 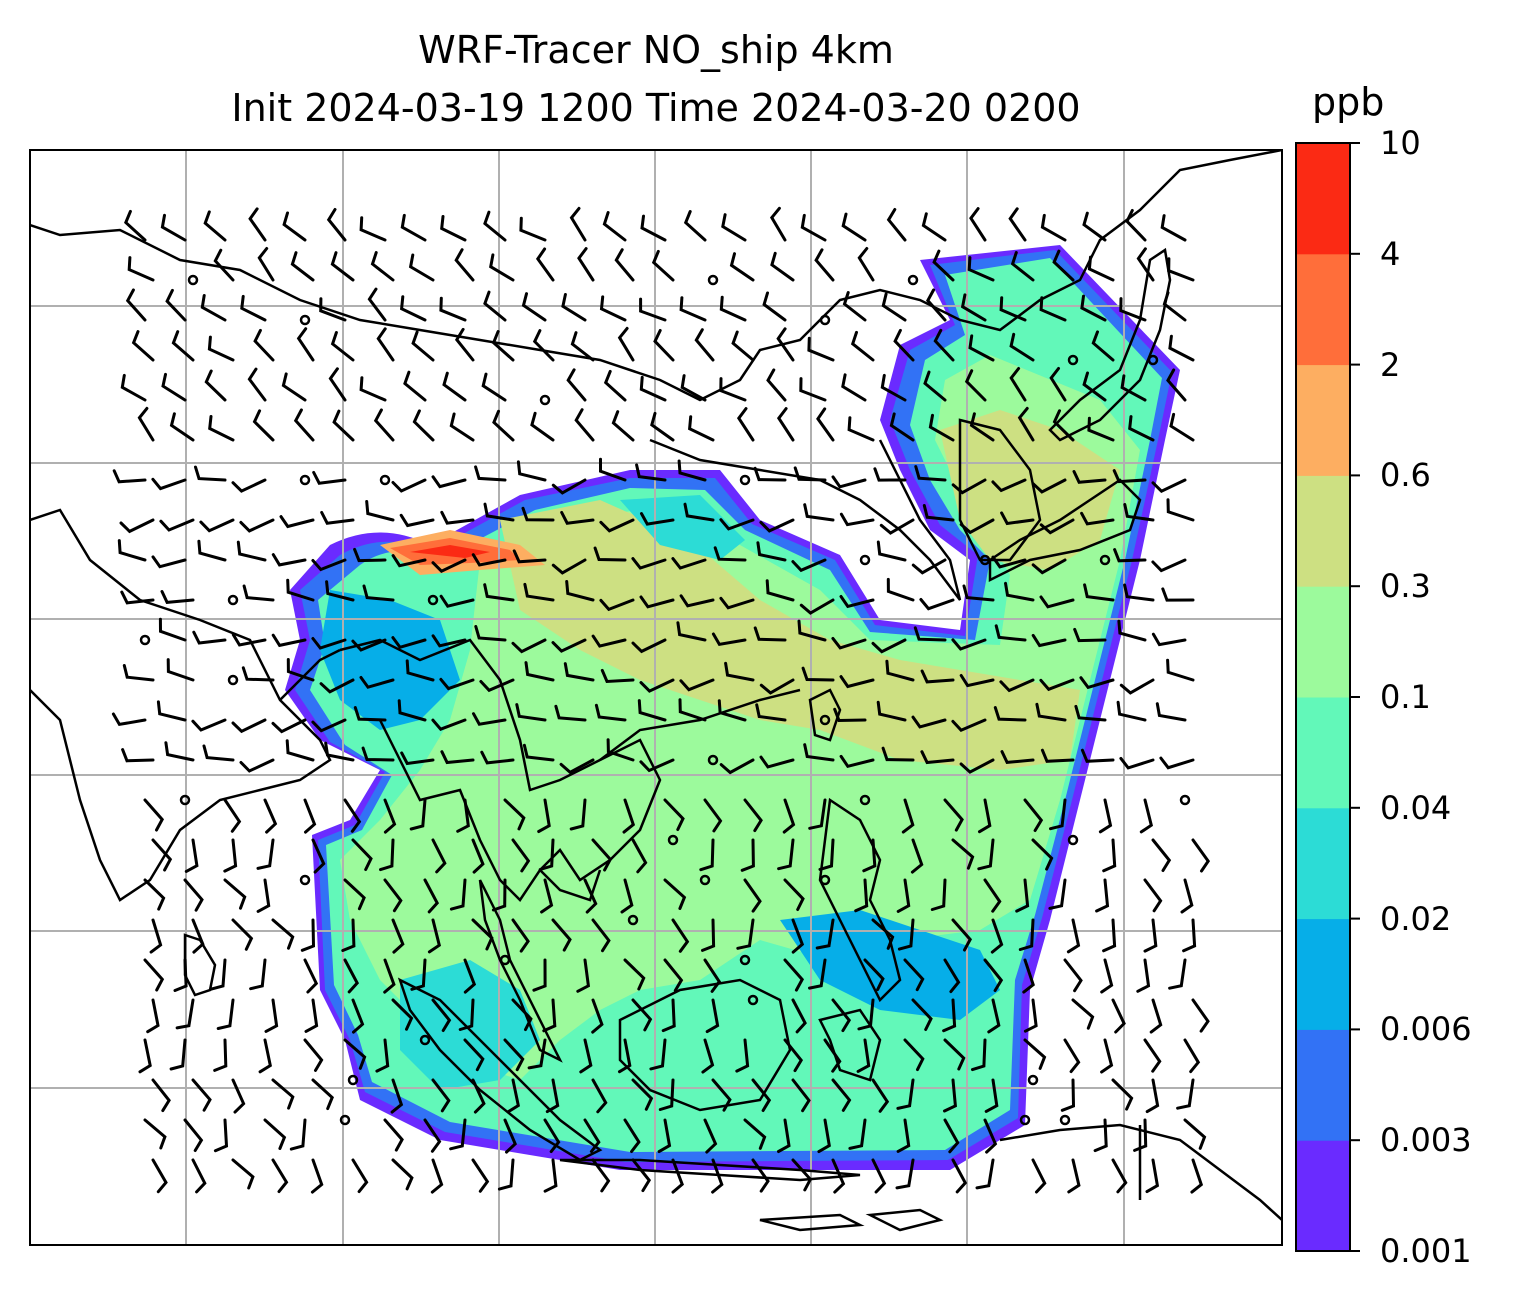 I want to click on field-band-e, so click(x=1030, y=490).